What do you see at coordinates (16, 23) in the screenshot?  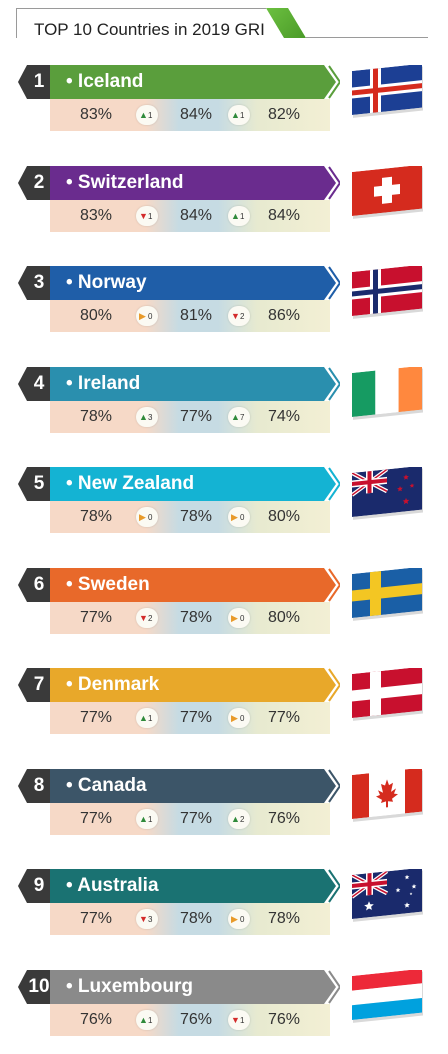 I see `header-rule-left` at bounding box center [16, 23].